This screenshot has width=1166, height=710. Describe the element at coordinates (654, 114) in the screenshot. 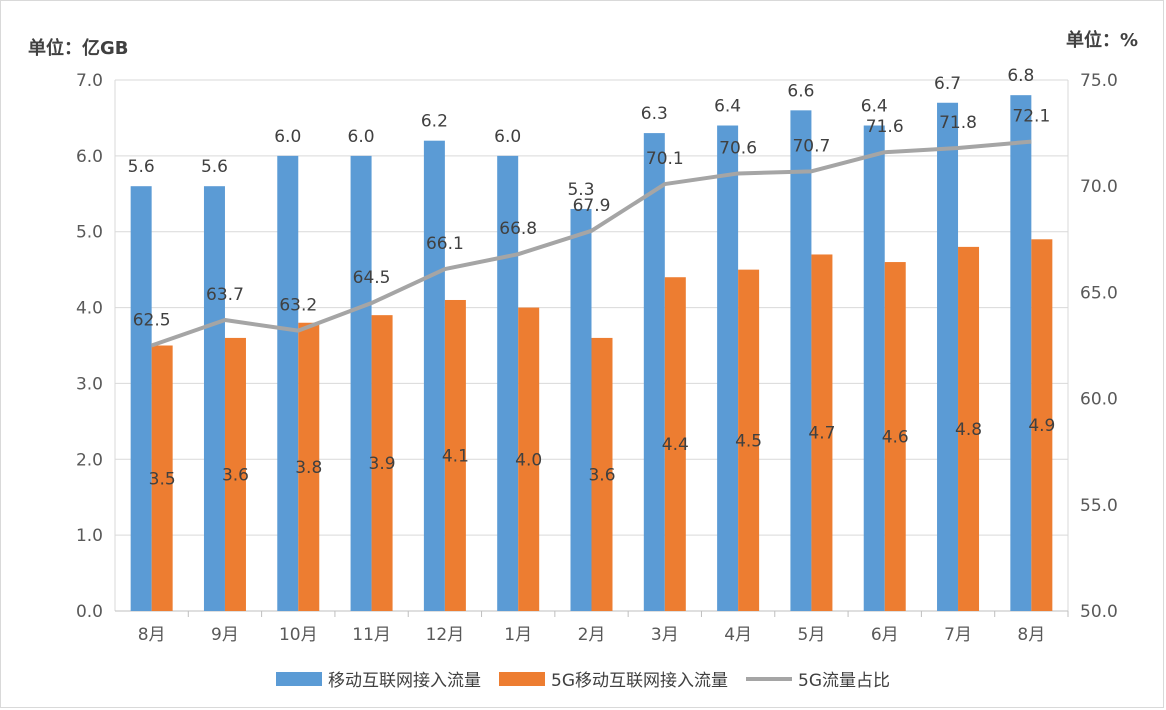

I see `label-total: 6.3` at that location.